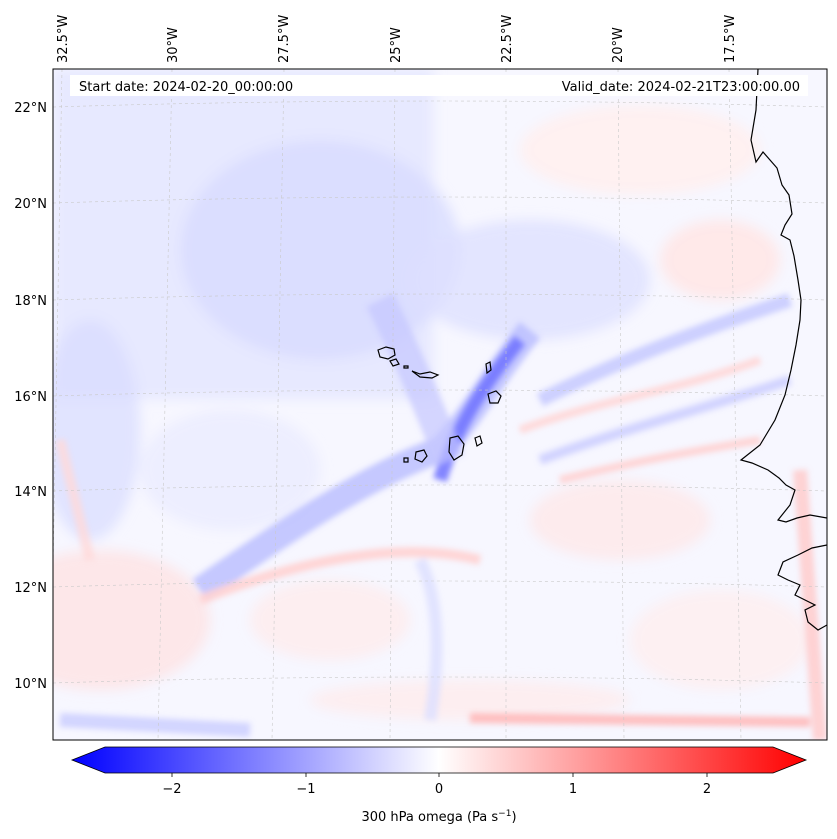  I want to click on island-sao-nicolau, so click(425, 374).